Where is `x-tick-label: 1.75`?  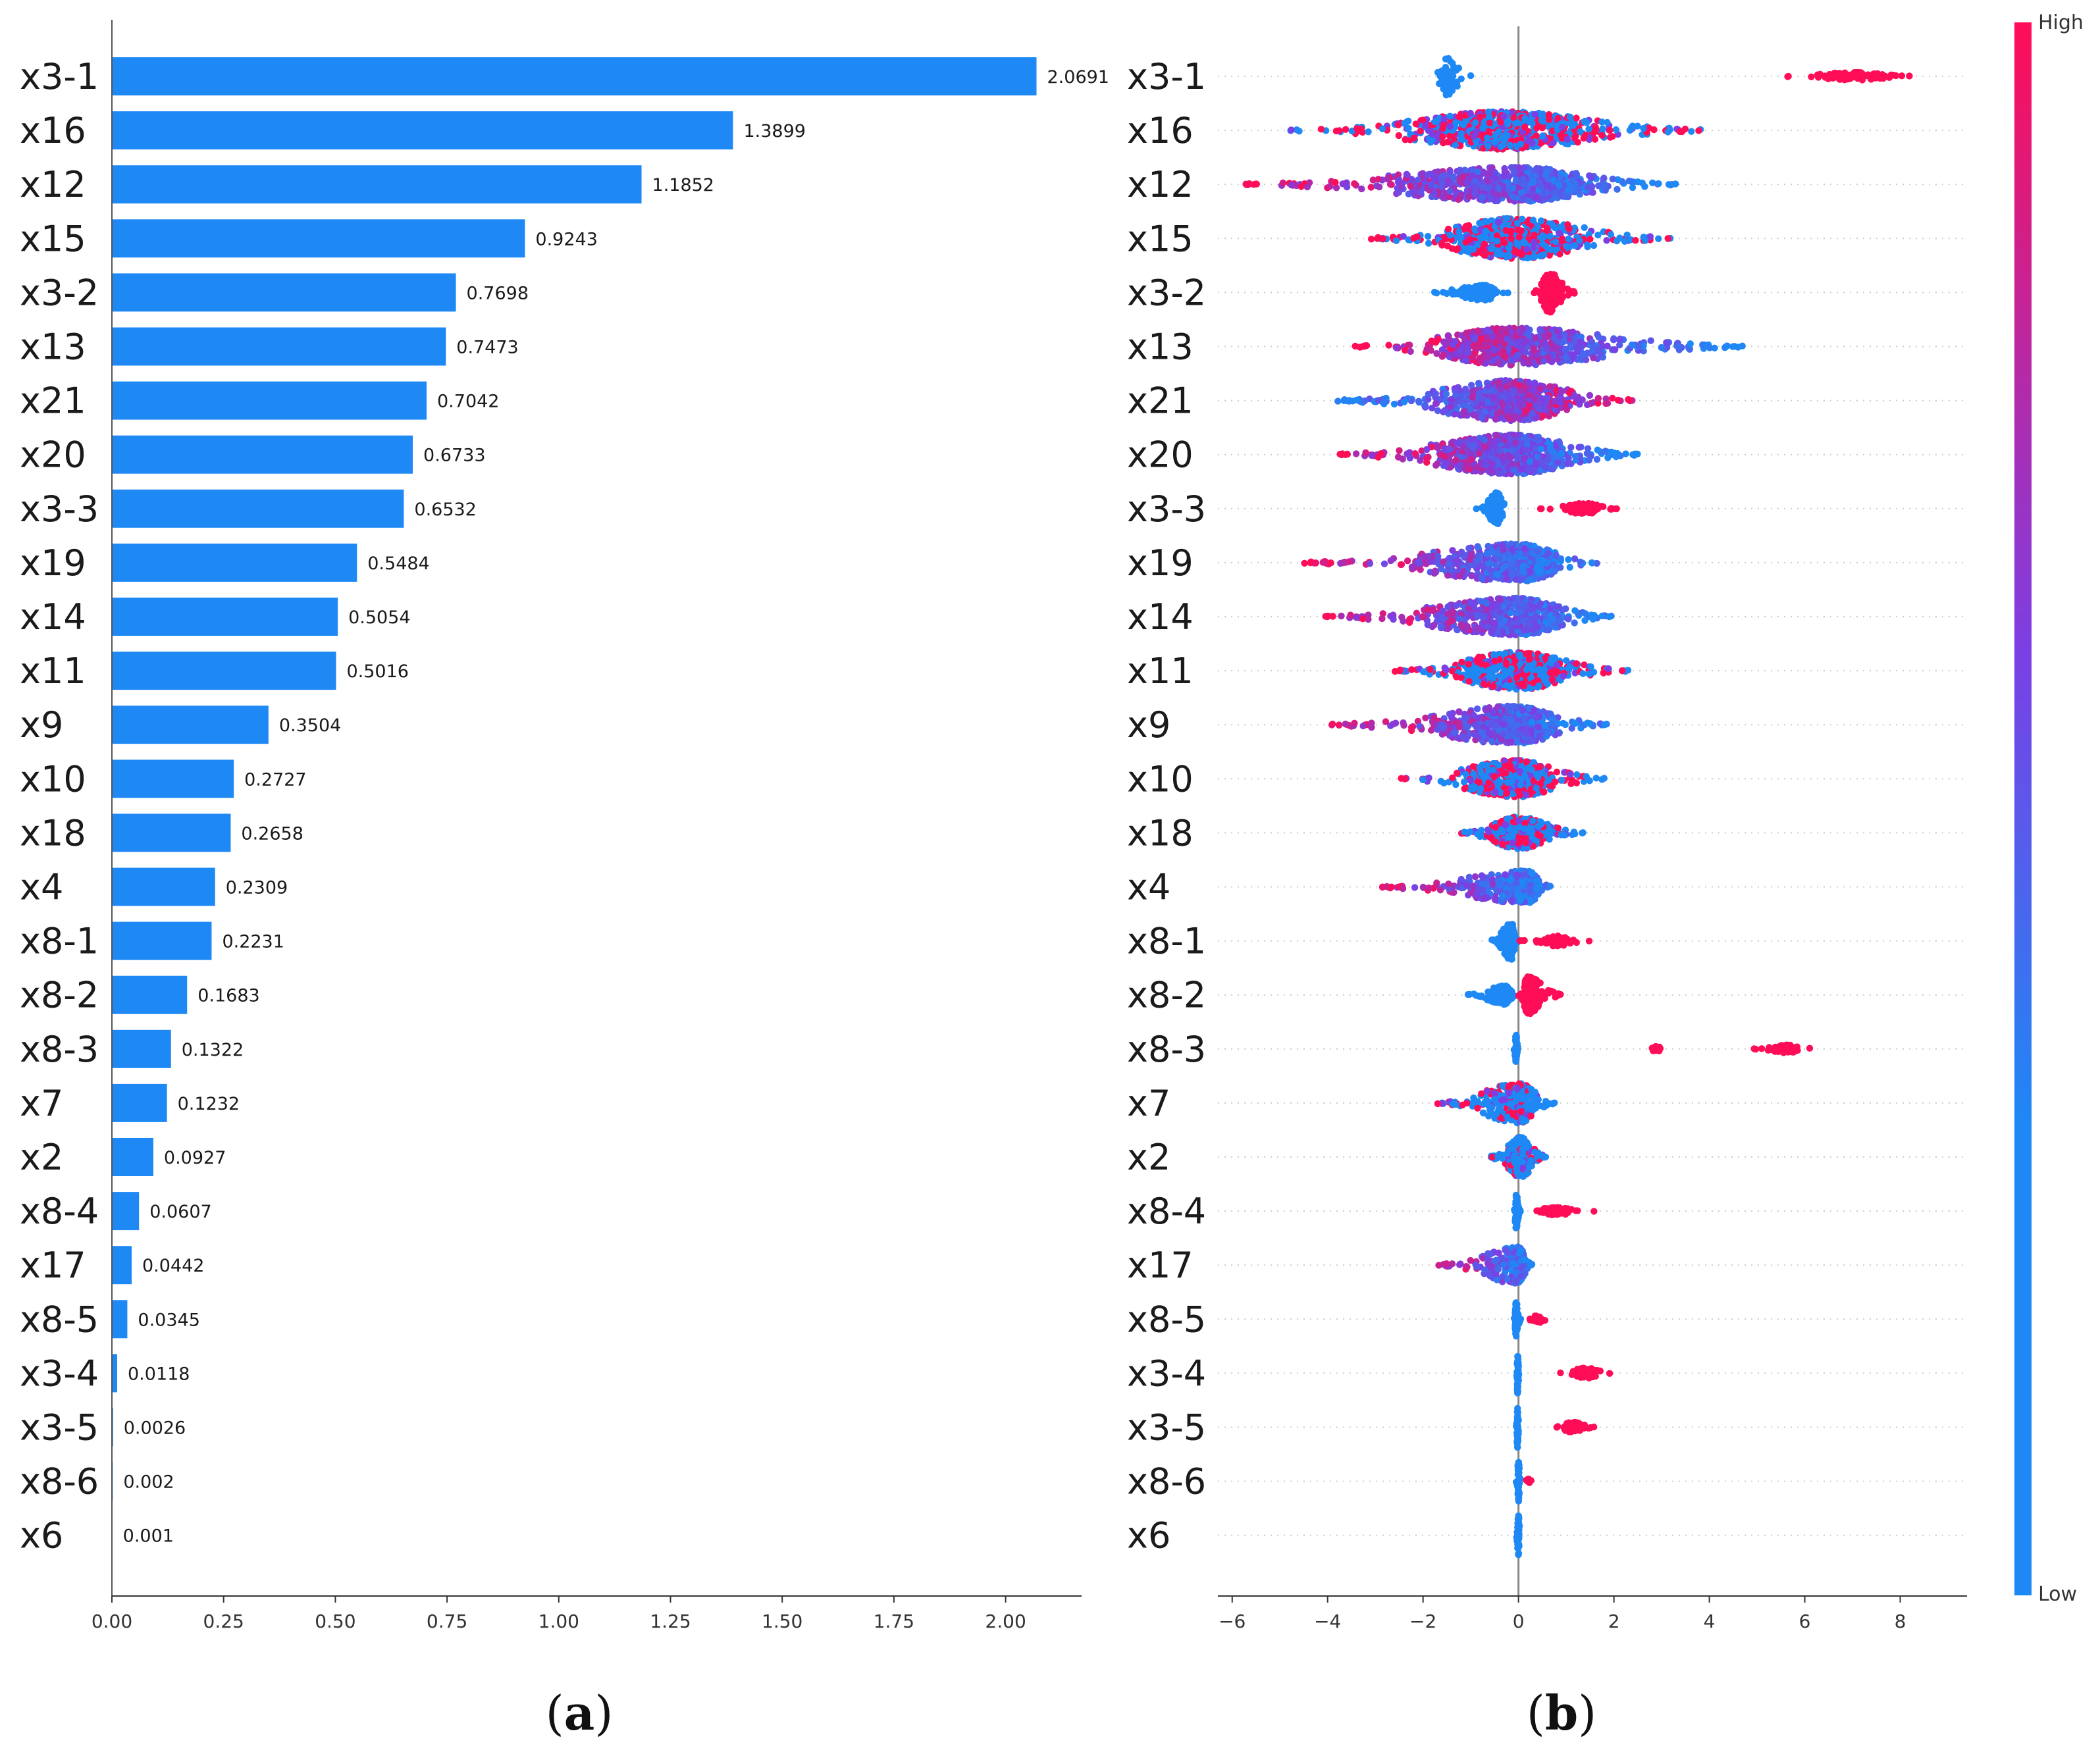
x-tick-label: 1.75 is located at coordinates (894, 1621).